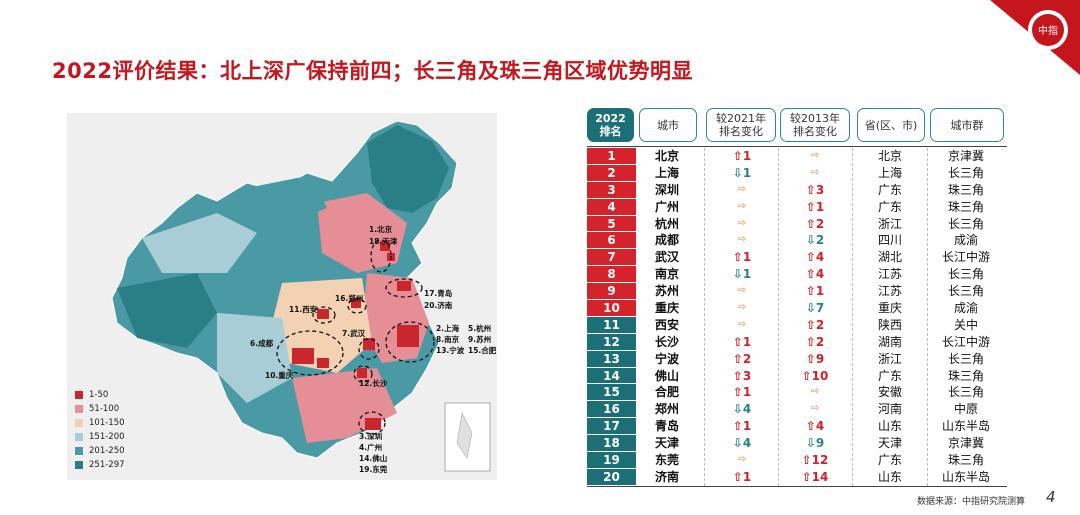 This screenshot has height=515, width=1080. I want to click on change-2021-cell: ⇧3, so click(742, 375).